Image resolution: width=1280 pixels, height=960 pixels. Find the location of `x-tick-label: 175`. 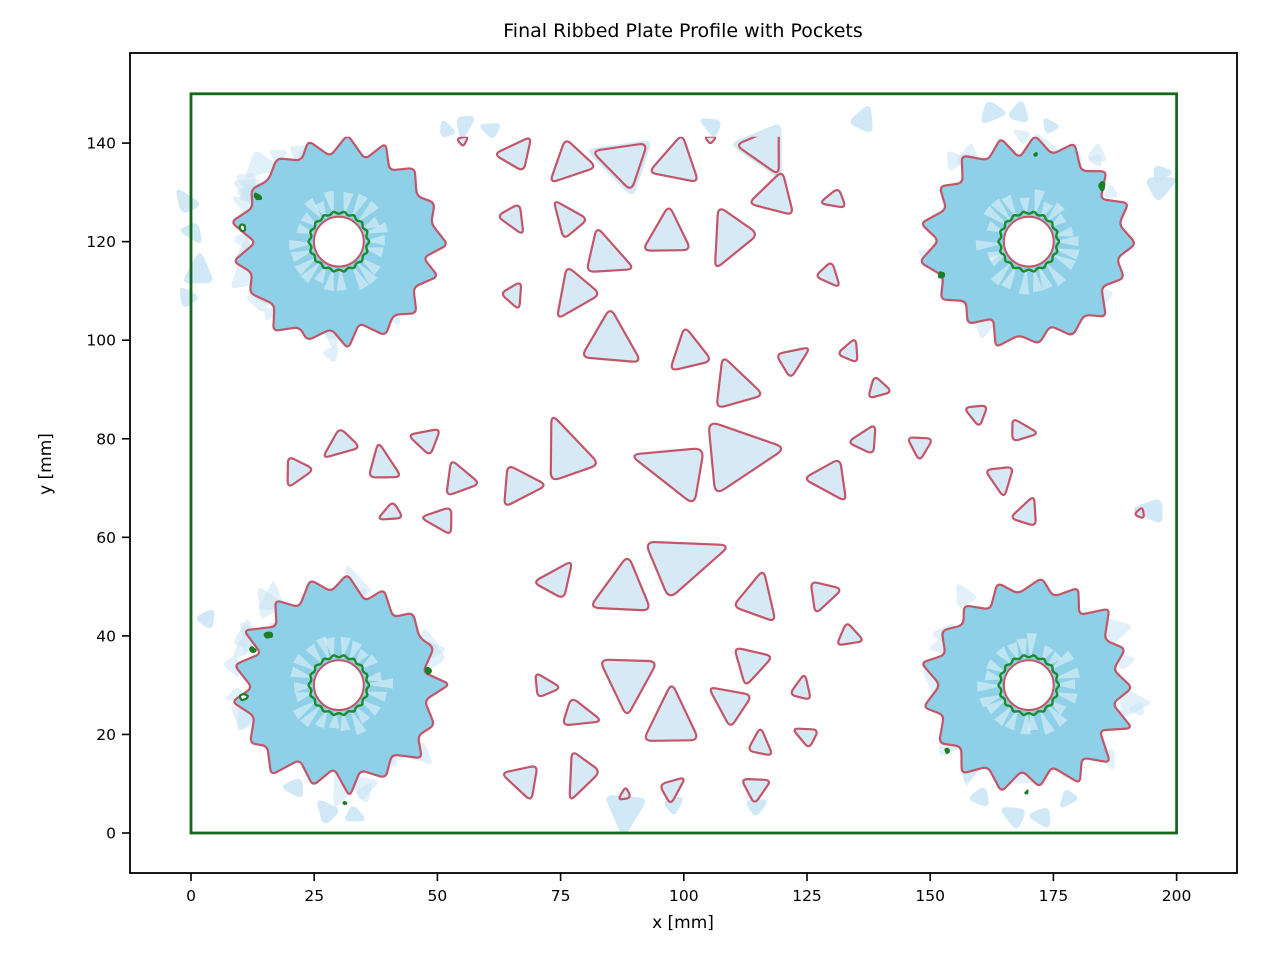

x-tick-label: 175 is located at coordinates (1054, 896).